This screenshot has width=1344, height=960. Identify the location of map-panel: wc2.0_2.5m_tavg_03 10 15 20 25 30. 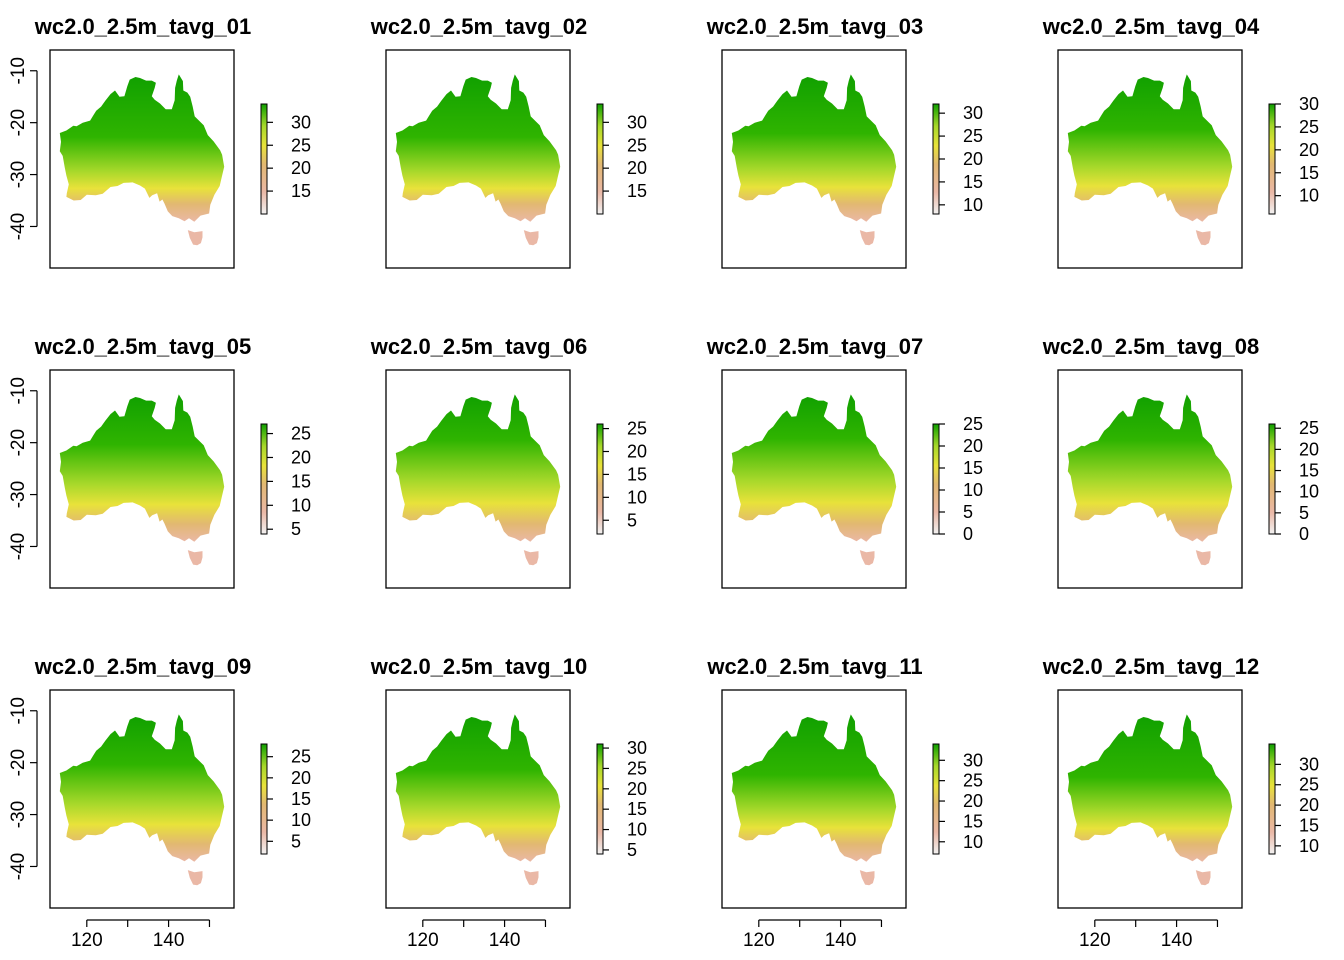
(840, 160).